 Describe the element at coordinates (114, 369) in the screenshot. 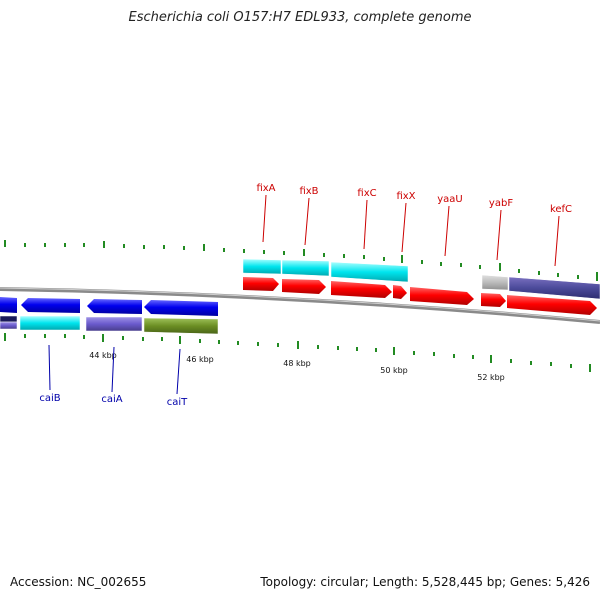

I see `bottom-leader-lines` at that location.